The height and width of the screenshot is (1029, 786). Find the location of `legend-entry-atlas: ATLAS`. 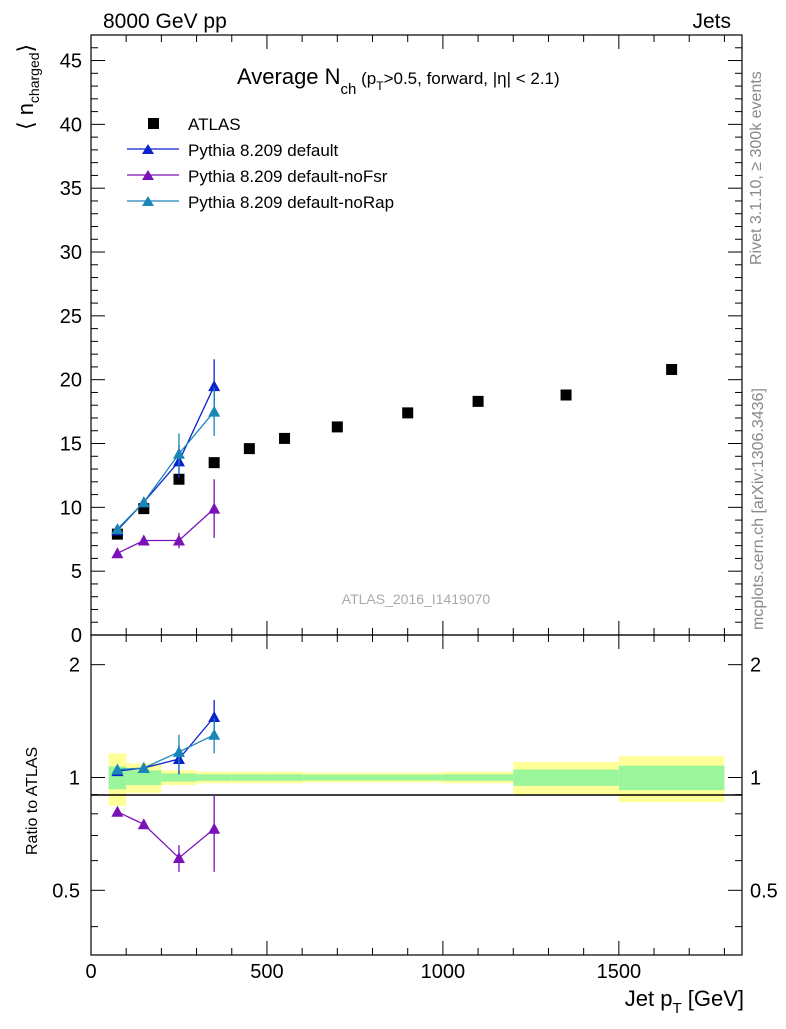

legend-entry-atlas: ATLAS is located at coordinates (194, 124).